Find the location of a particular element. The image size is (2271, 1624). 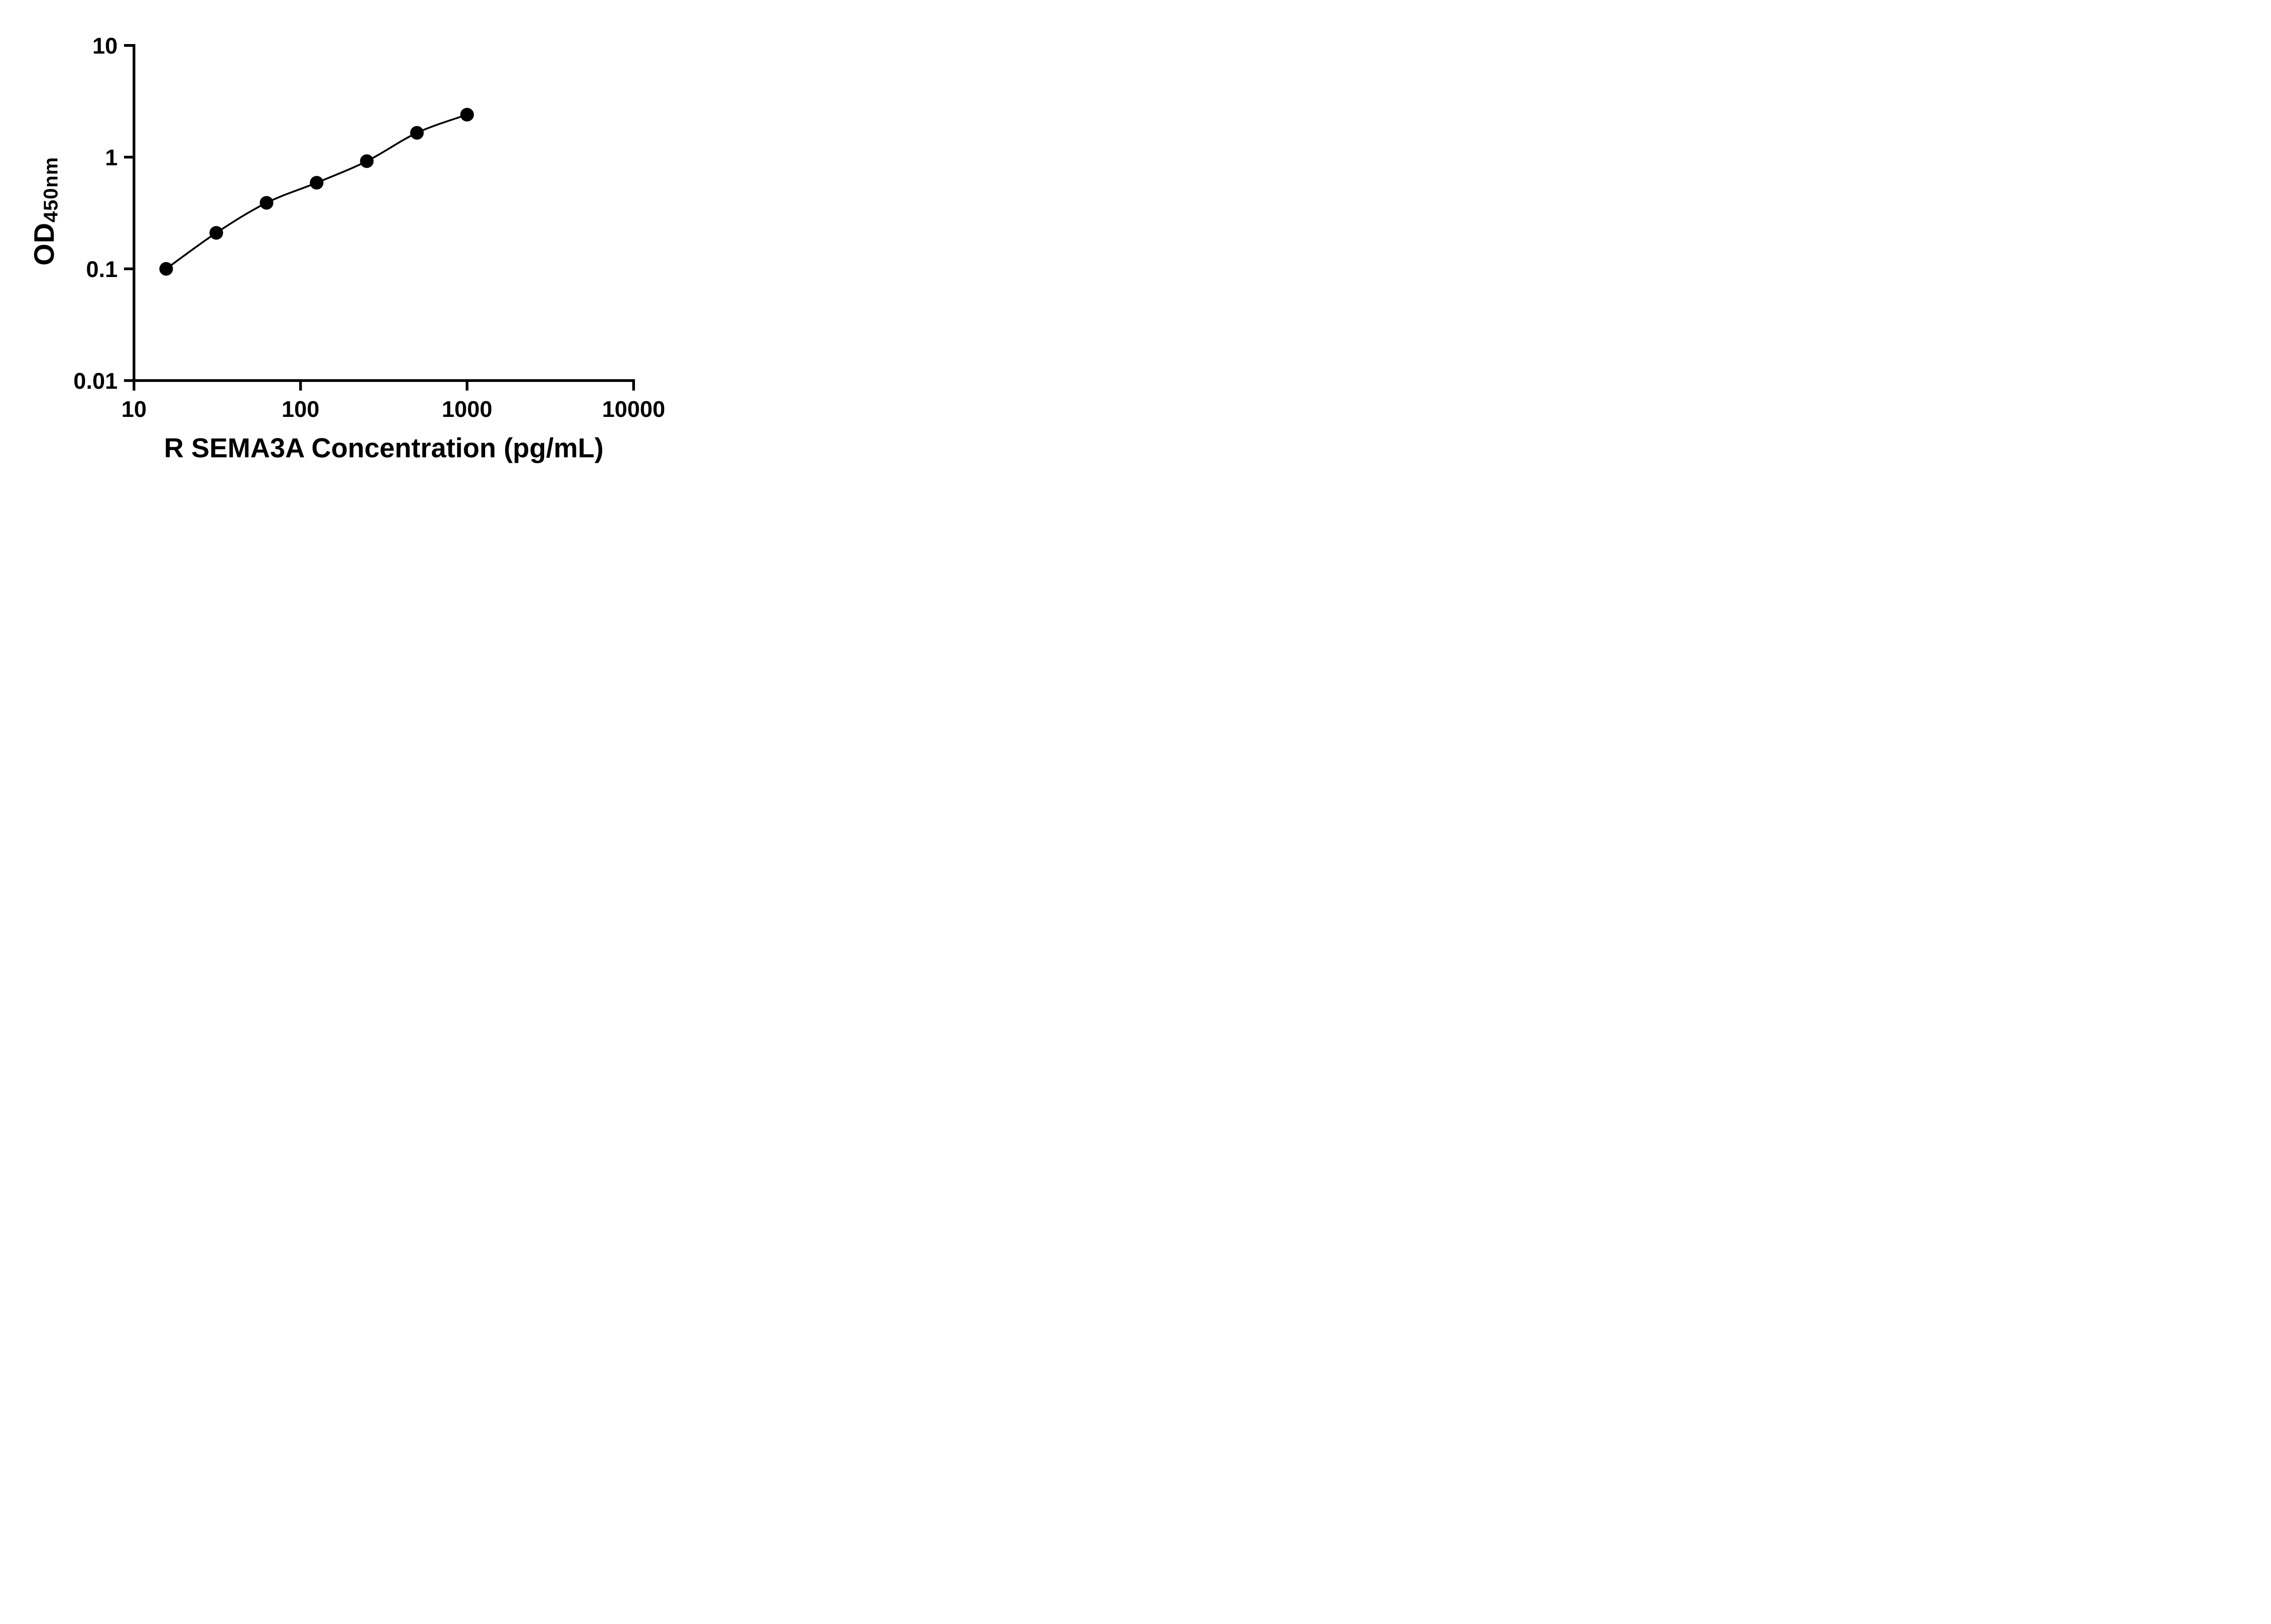

y-axis-title-subscript: 450nm is located at coordinates (51, 190).